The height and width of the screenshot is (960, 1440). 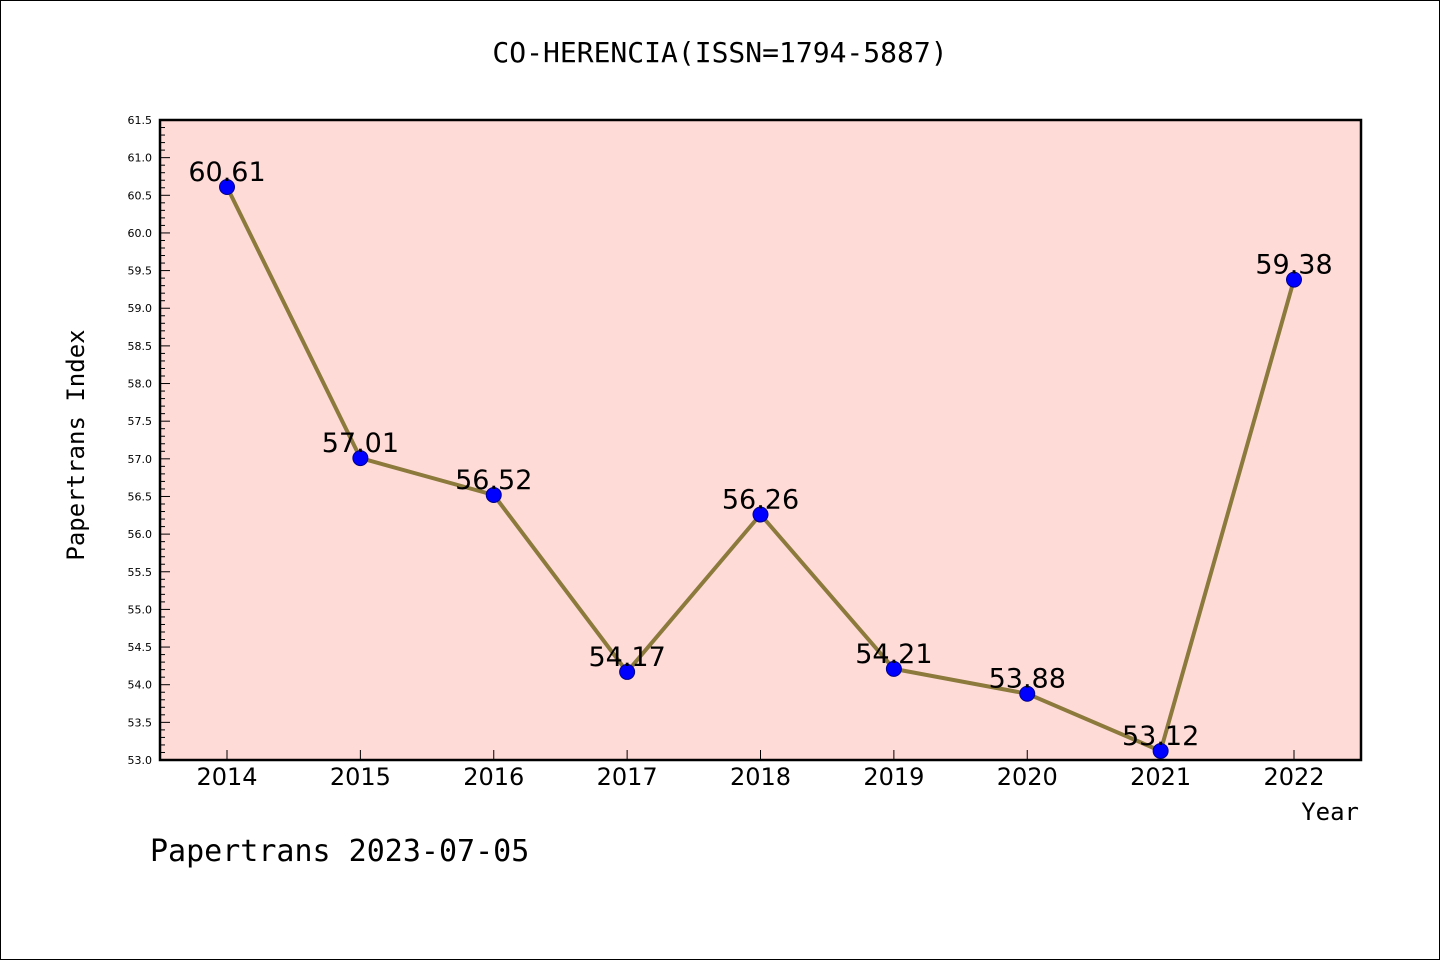 What do you see at coordinates (1160, 736) in the screenshot?
I see `data-label: 53.12` at bounding box center [1160, 736].